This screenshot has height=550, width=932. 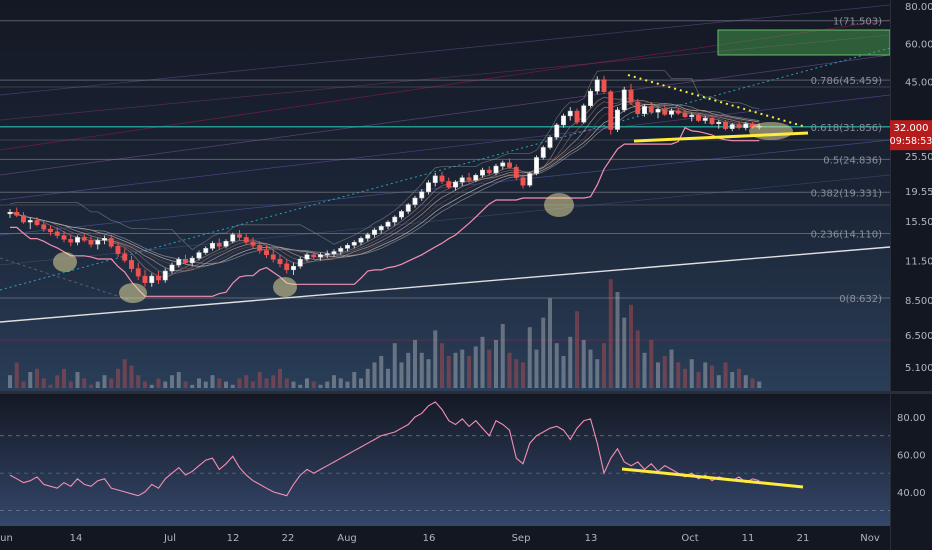 What do you see at coordinates (712, 478) in the screenshot?
I see `rsi-divergence-line` at bounding box center [712, 478].